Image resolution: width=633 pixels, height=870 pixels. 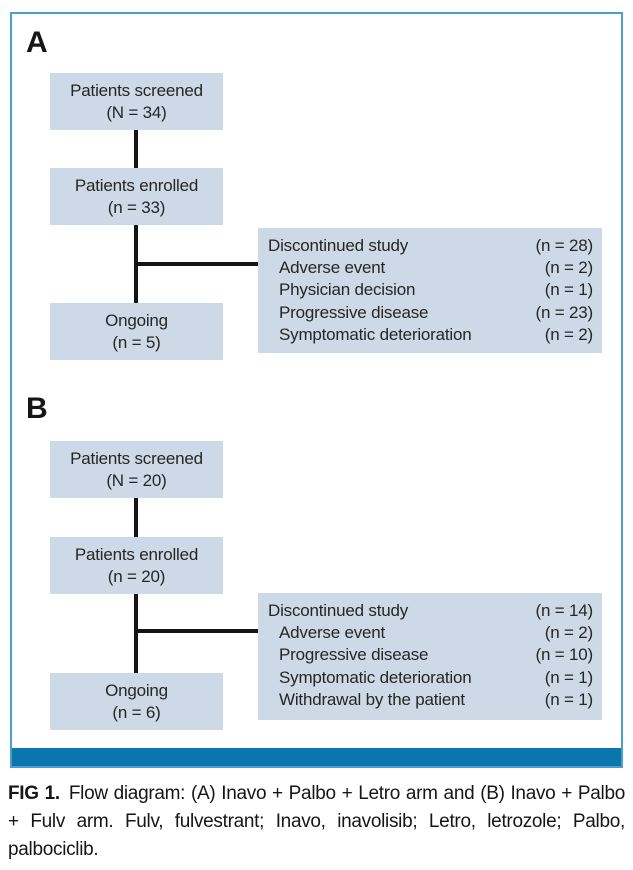 I want to click on box-patients-screened-a: Patients screened (N = 34), so click(x=136, y=101).